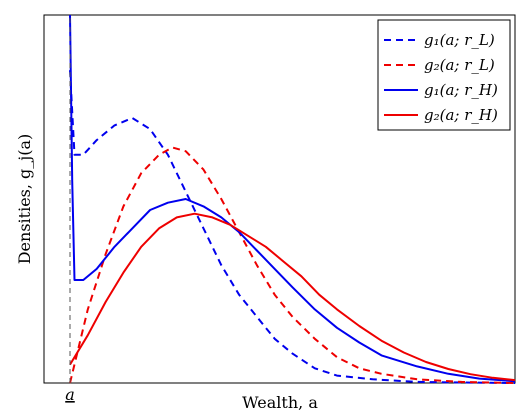 The width and height of the screenshot is (528, 419). What do you see at coordinates (459, 65) in the screenshot?
I see `legend-label-2: g₂(a; r_L)` at bounding box center [459, 65].